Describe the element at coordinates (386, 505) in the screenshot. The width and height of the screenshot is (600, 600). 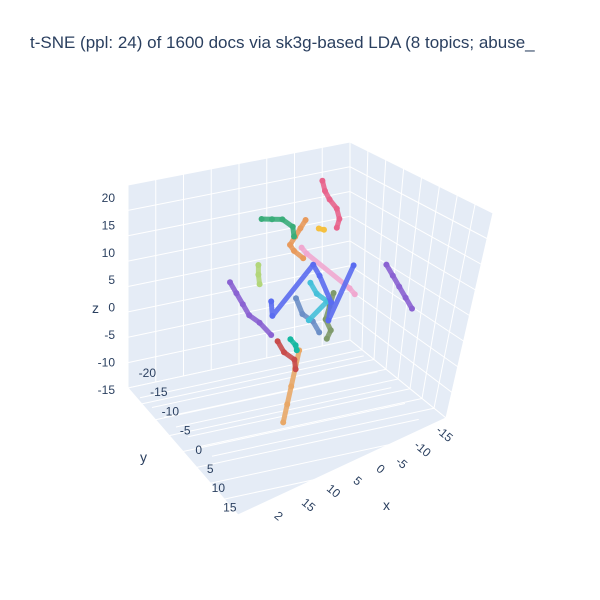
I see `x-axis-title: x` at that location.